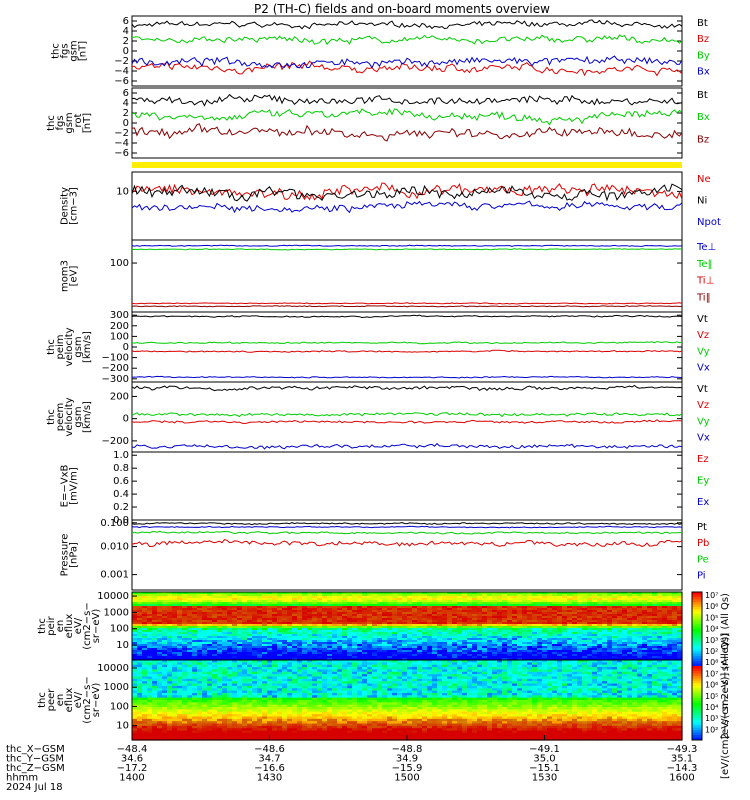 The height and width of the screenshot is (800, 750). I want to click on ylabel-peer_eflux: eV/, so click(78, 699).